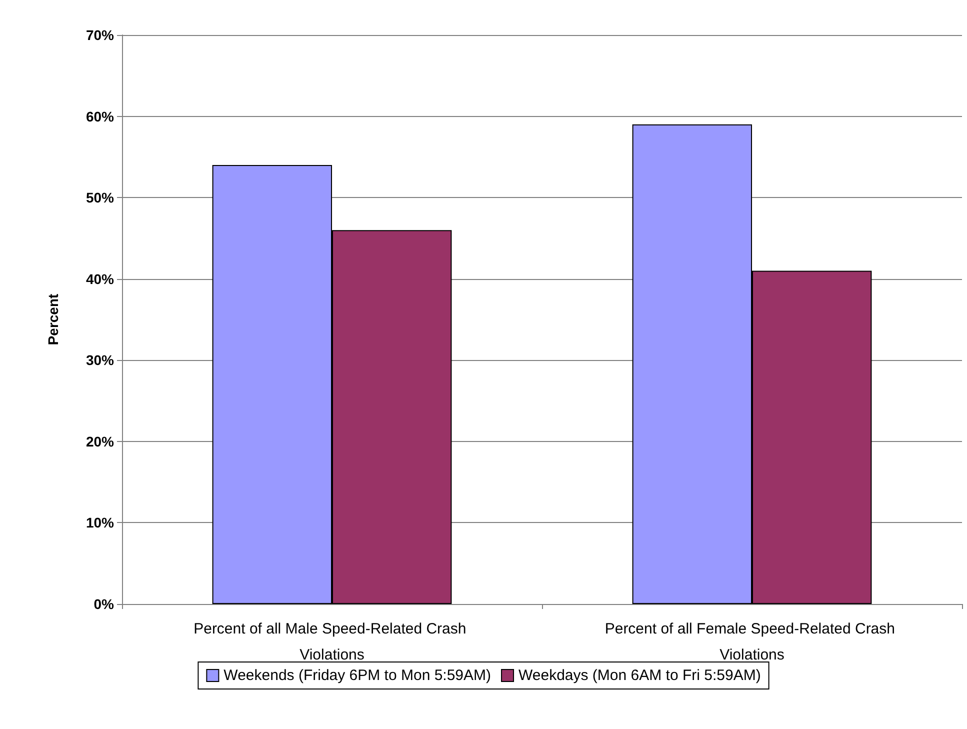 The height and width of the screenshot is (729, 967). What do you see at coordinates (53, 319) in the screenshot?
I see `y-axis-title: Percent` at bounding box center [53, 319].